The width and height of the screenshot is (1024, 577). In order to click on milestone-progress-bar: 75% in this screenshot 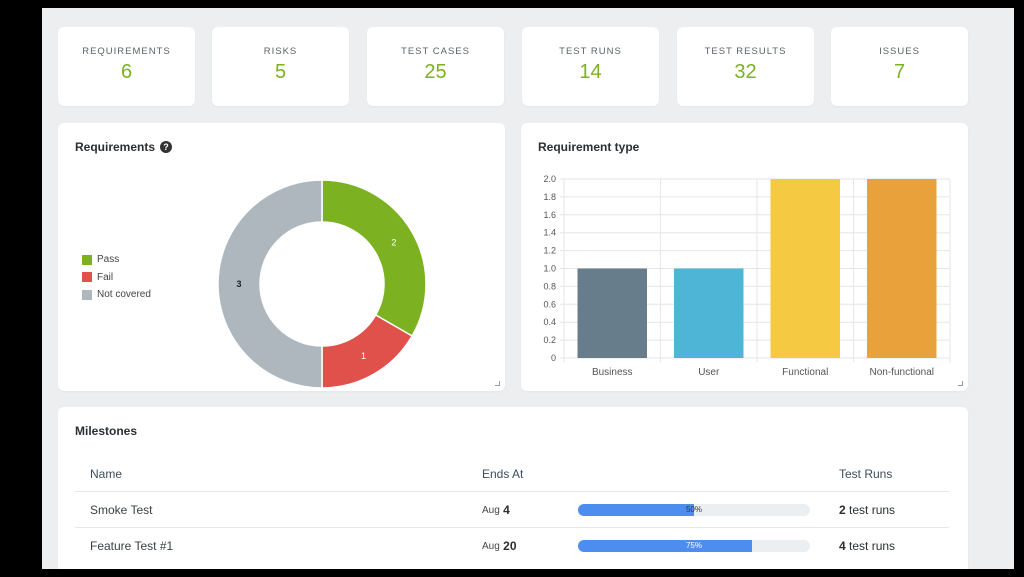, I will do `click(694, 546)`.